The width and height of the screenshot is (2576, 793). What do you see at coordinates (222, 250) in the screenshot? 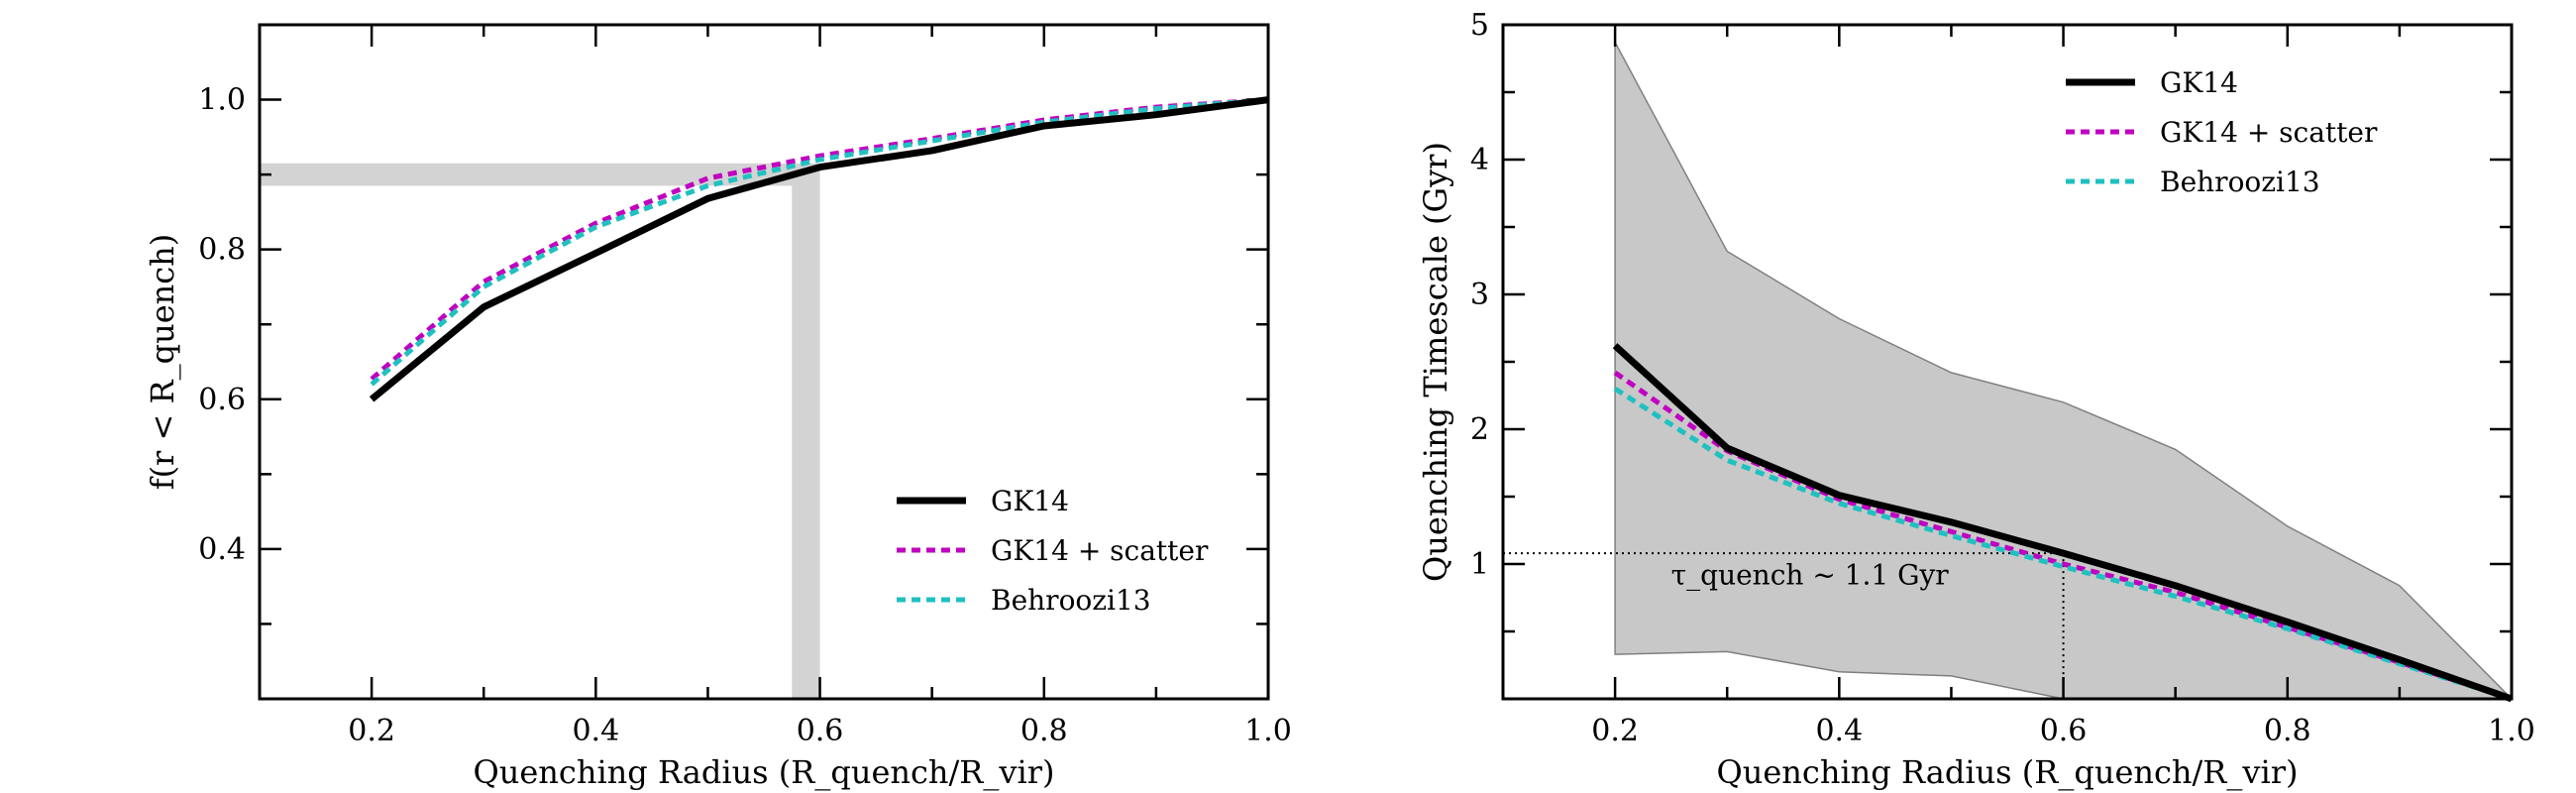
I see `y-tick-label: 0.8` at bounding box center [222, 250].